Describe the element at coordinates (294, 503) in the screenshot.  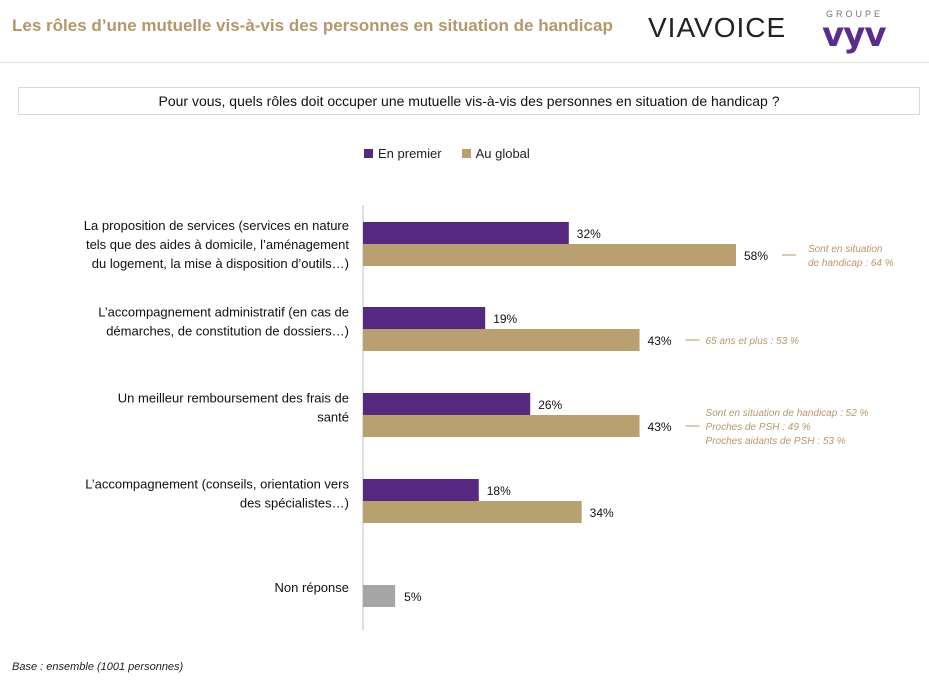
I see `category-label: des spécialistes…)` at that location.